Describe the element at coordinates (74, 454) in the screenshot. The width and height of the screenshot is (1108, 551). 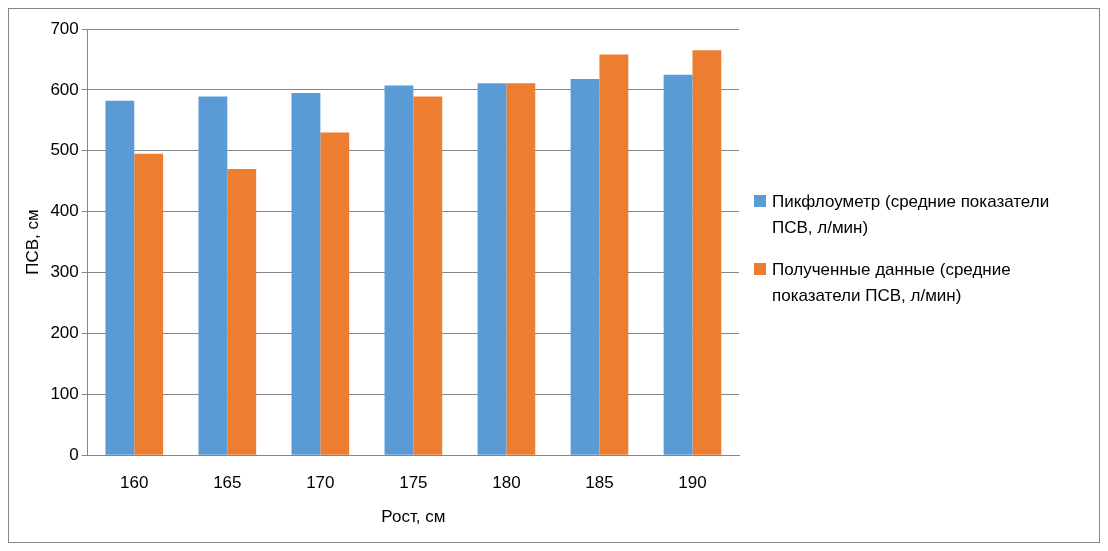
I see `y-tick-label: 0` at that location.